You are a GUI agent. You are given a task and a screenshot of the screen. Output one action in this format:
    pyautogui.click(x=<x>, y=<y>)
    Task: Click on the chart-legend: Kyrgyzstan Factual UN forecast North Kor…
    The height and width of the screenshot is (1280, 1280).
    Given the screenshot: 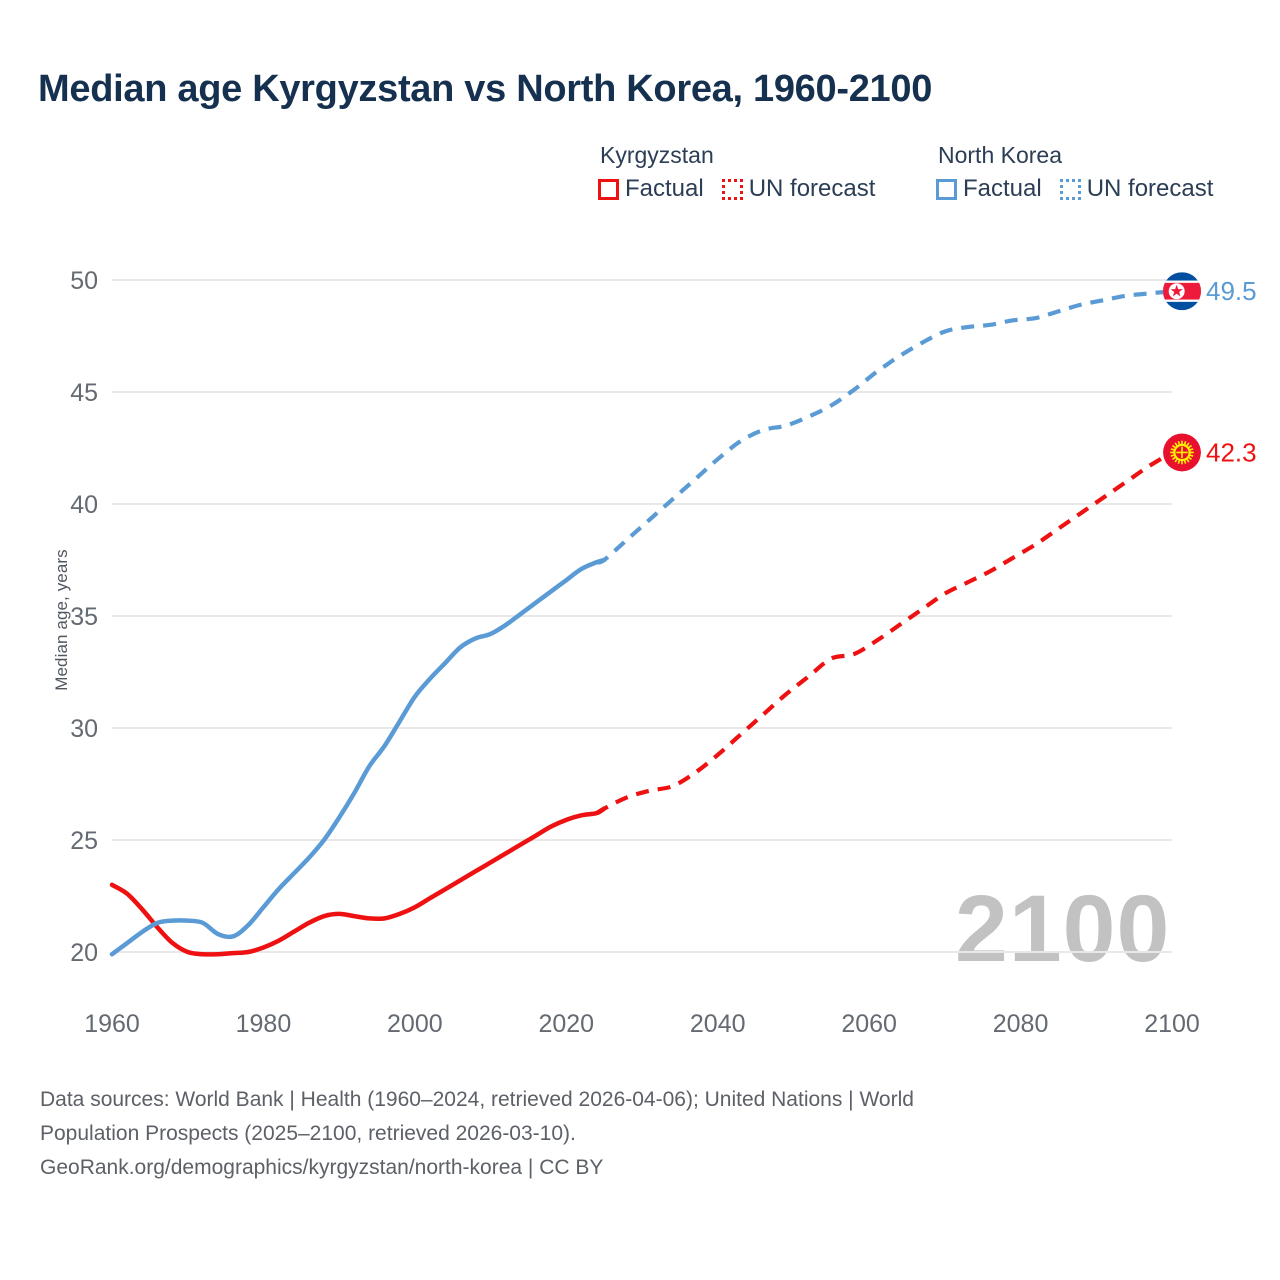 What is the action you would take?
    pyautogui.click(x=920, y=182)
    